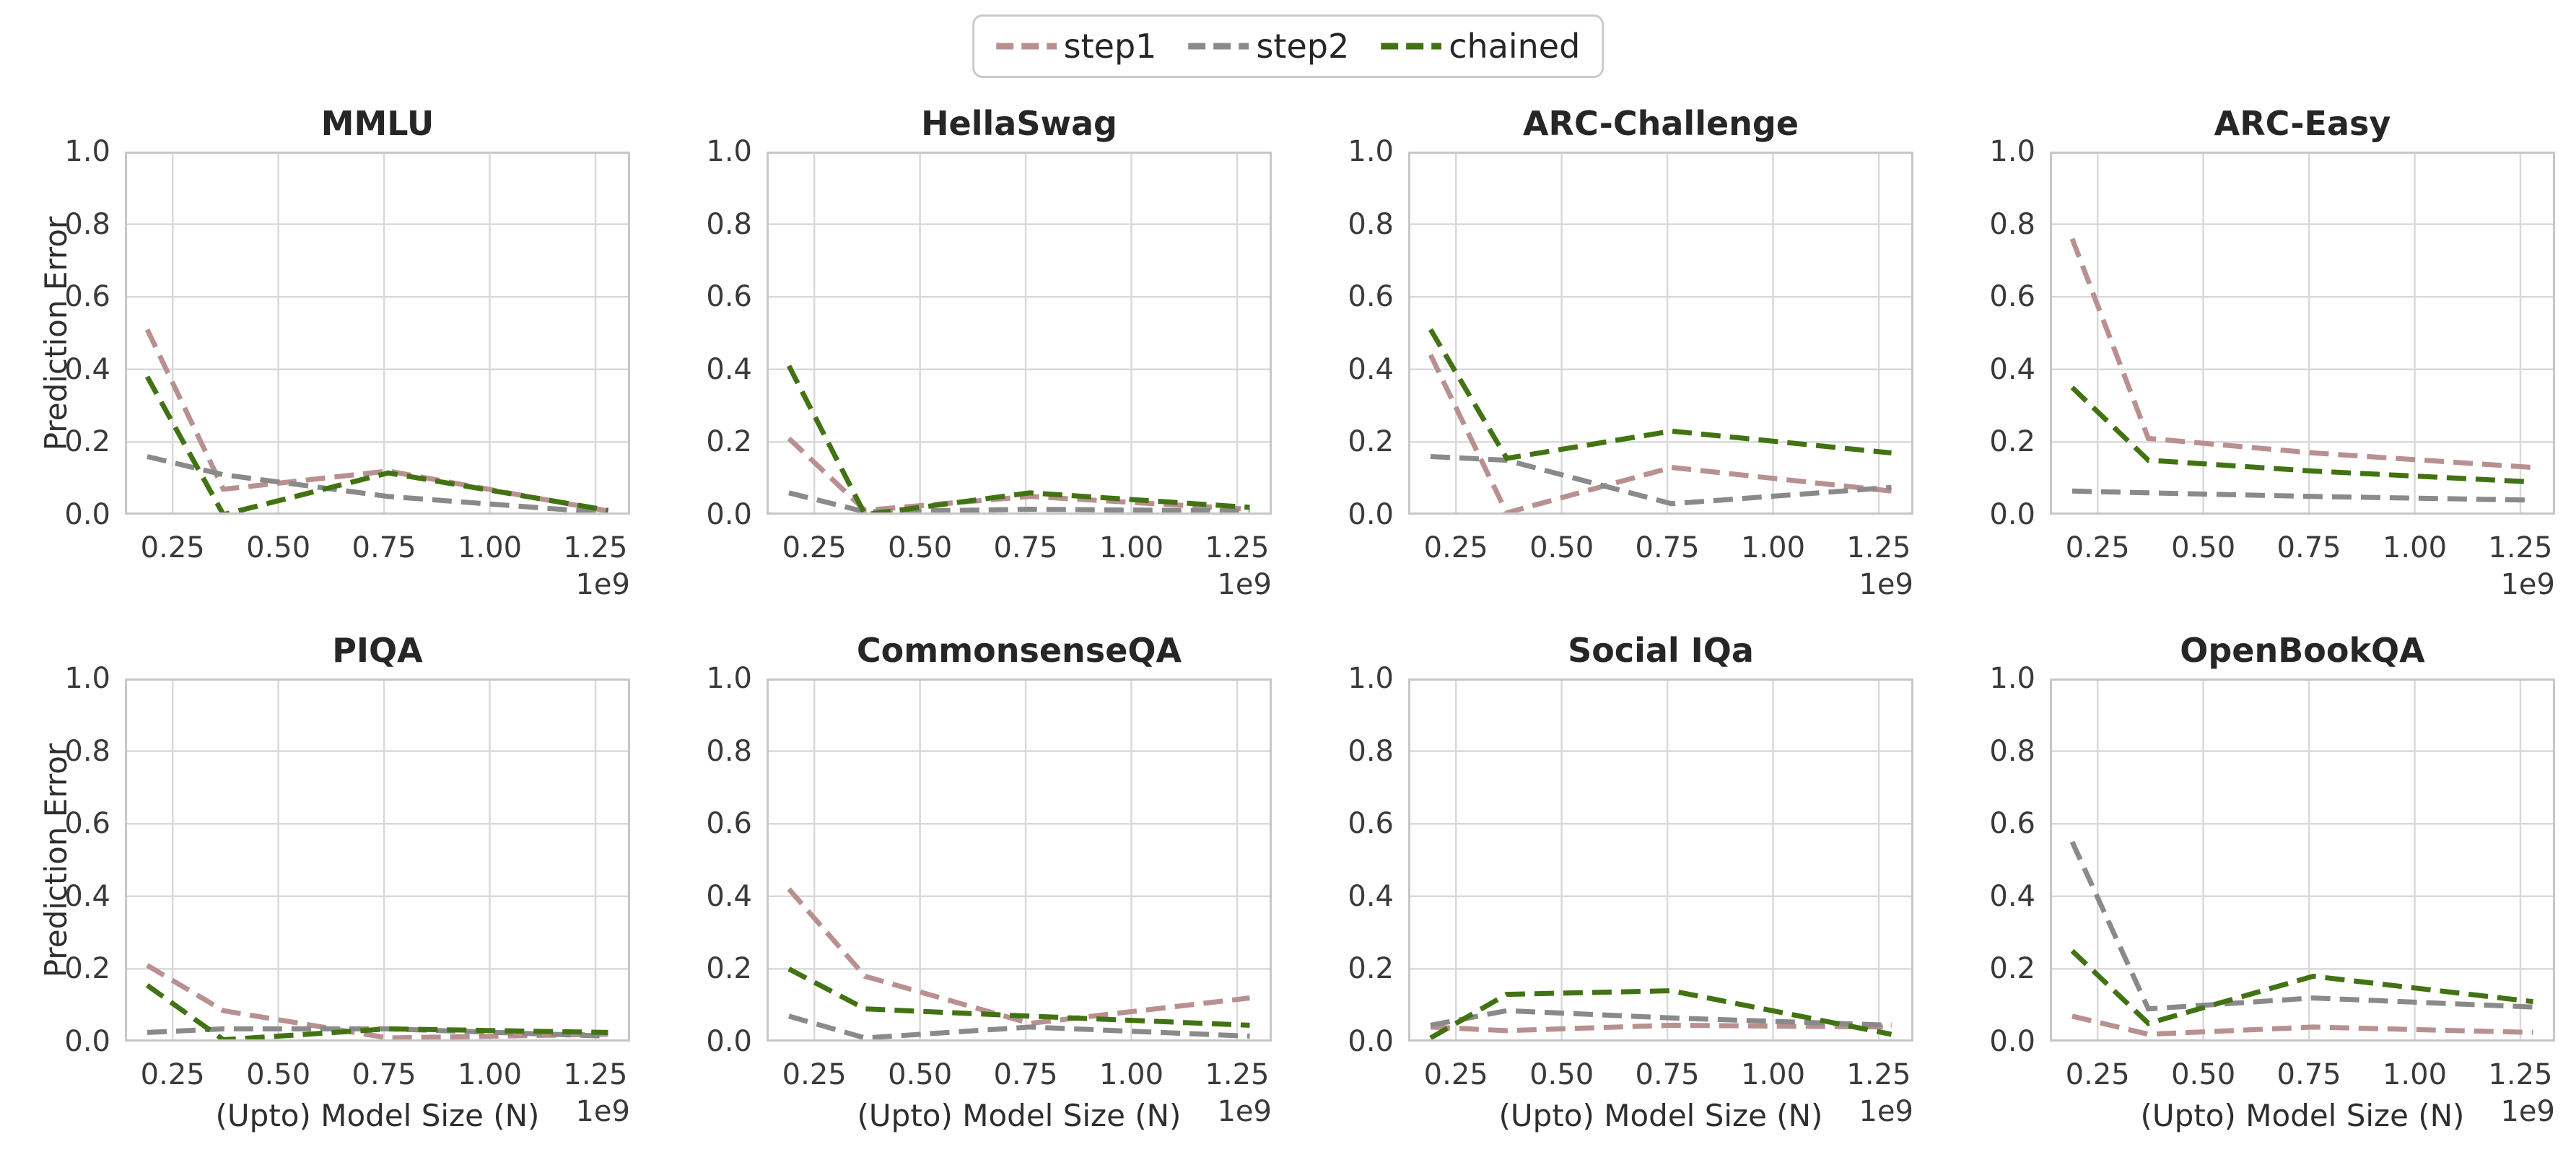 This screenshot has width=2576, height=1152. I want to click on chart-plot-social-iqa, so click(1660, 860).